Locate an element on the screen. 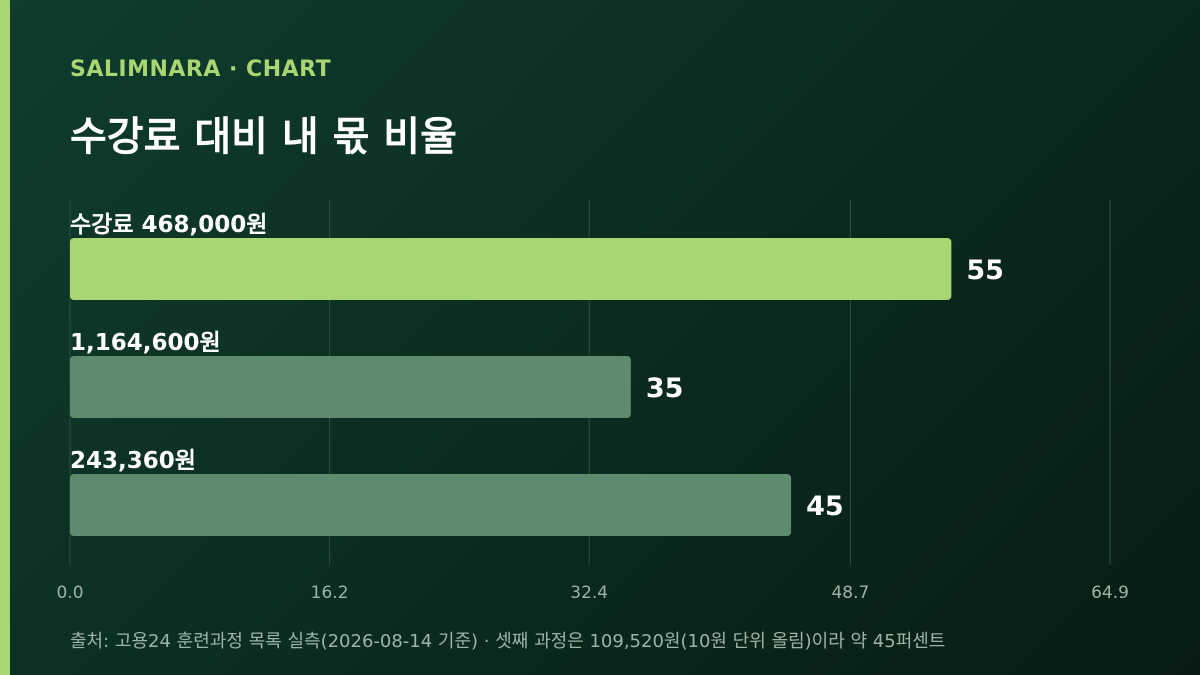  x-tick-label: 16.2 is located at coordinates (330, 593).